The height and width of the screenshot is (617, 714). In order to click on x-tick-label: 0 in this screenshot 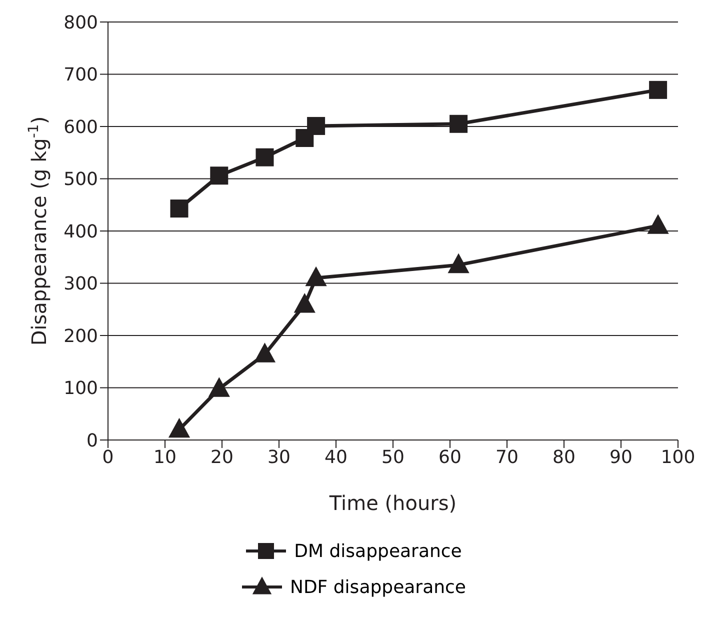, I will do `click(108, 457)`.